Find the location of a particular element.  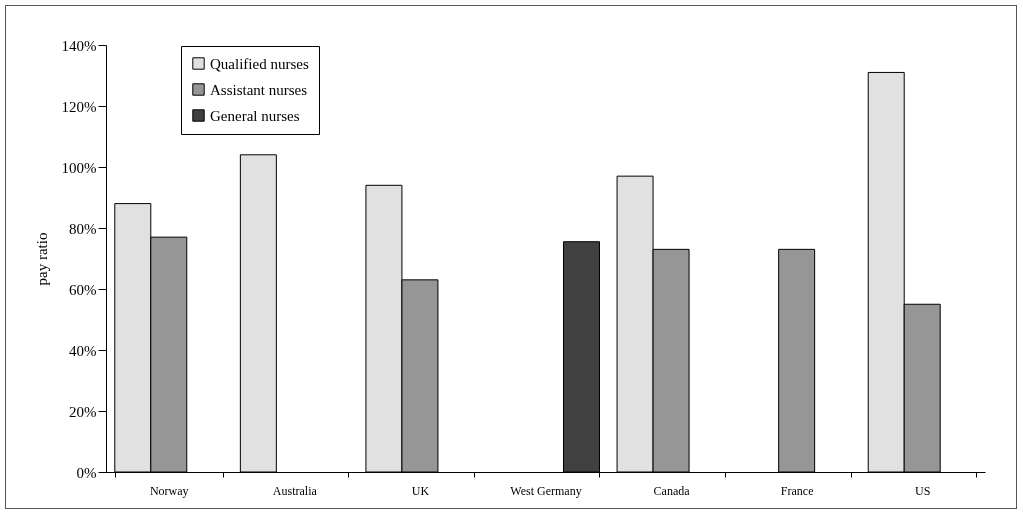

y-tick-label: 140% is located at coordinates (79, 45).